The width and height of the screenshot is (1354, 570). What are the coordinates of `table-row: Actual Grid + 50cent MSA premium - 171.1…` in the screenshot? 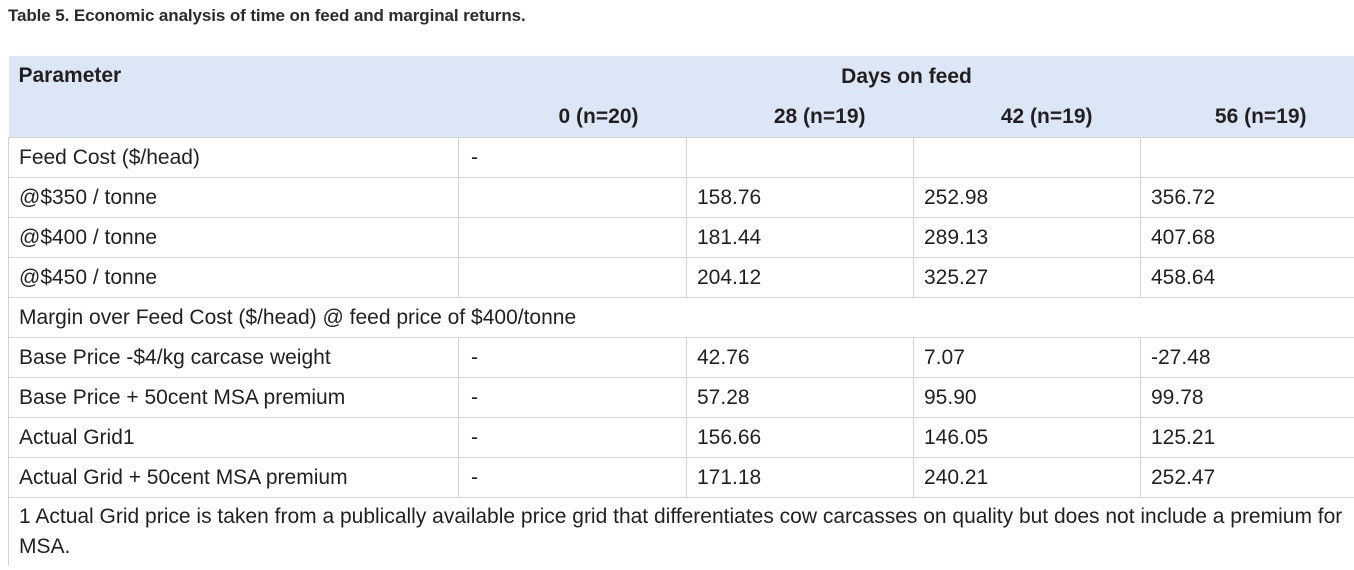 It's located at (681, 477).